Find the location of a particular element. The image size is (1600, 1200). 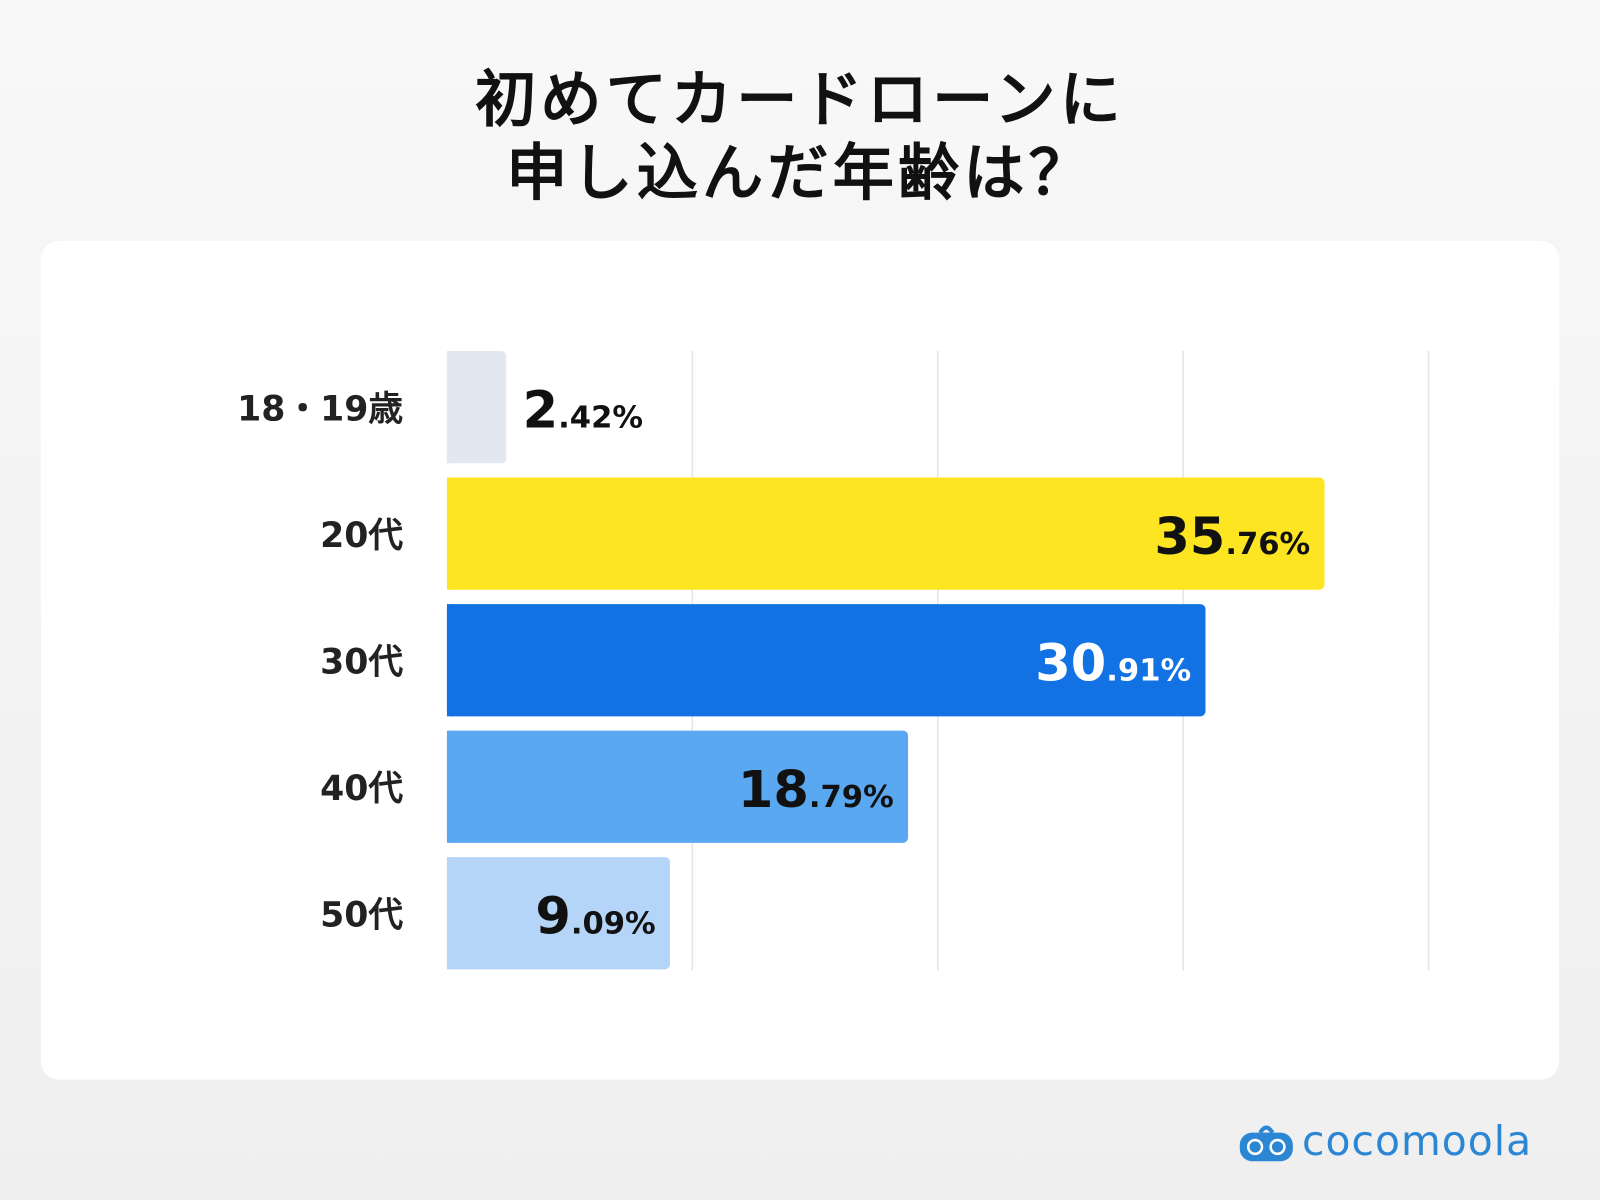

data-label: 9.09% is located at coordinates (595, 917).